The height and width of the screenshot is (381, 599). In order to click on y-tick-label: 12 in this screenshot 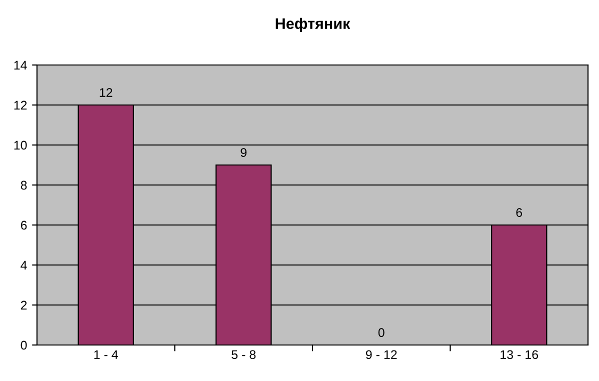, I will do `click(20, 105)`.